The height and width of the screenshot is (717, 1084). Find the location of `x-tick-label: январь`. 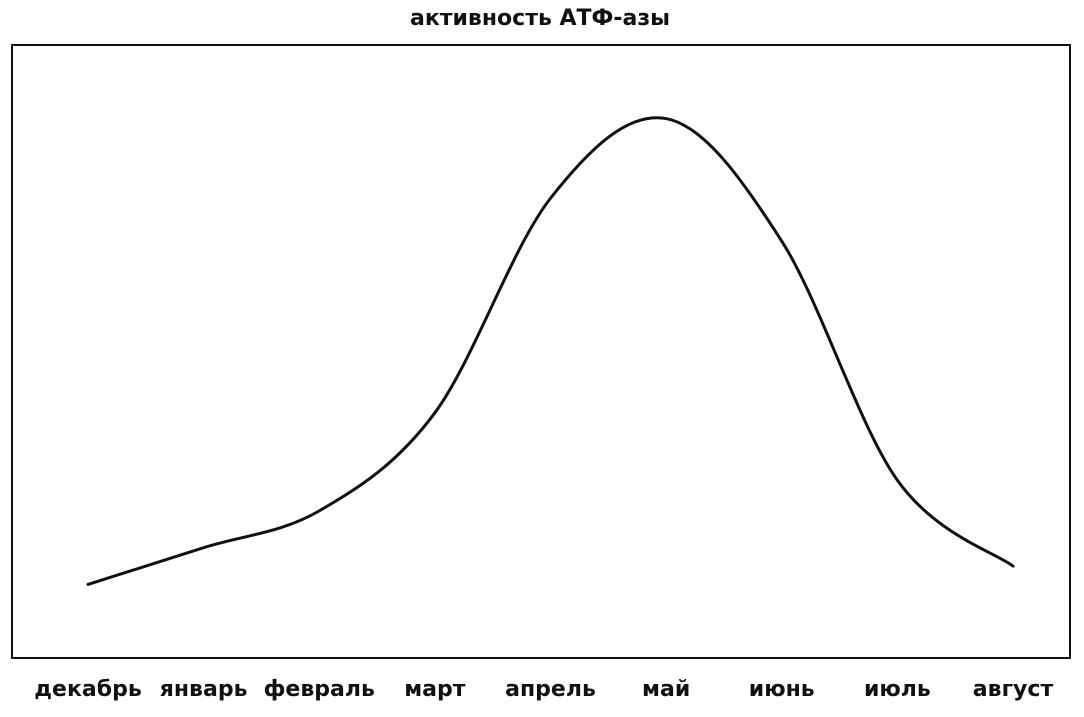

x-tick-label: январь is located at coordinates (204, 689).